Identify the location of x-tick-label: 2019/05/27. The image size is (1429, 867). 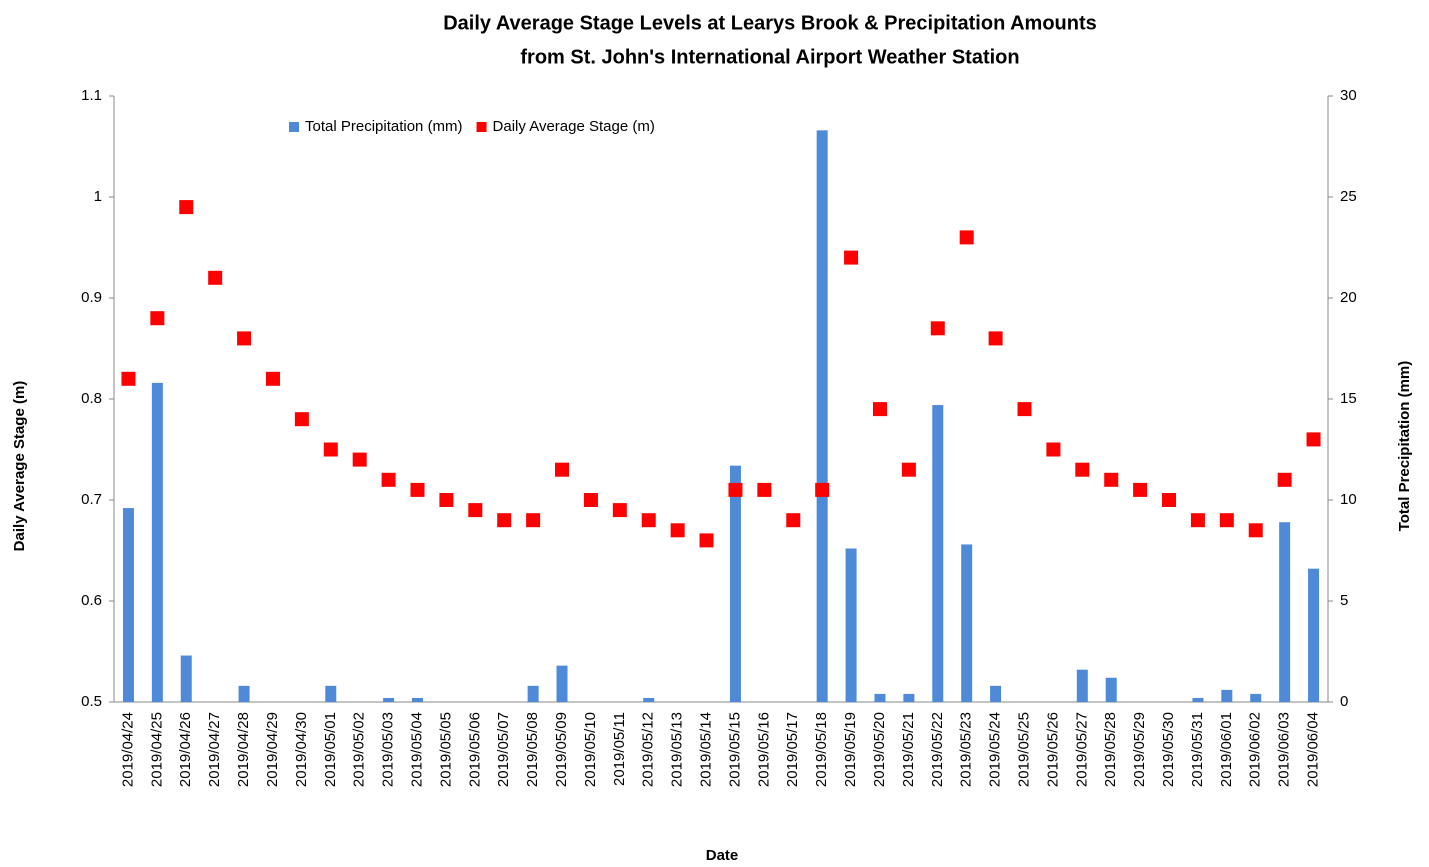
(1081, 749).